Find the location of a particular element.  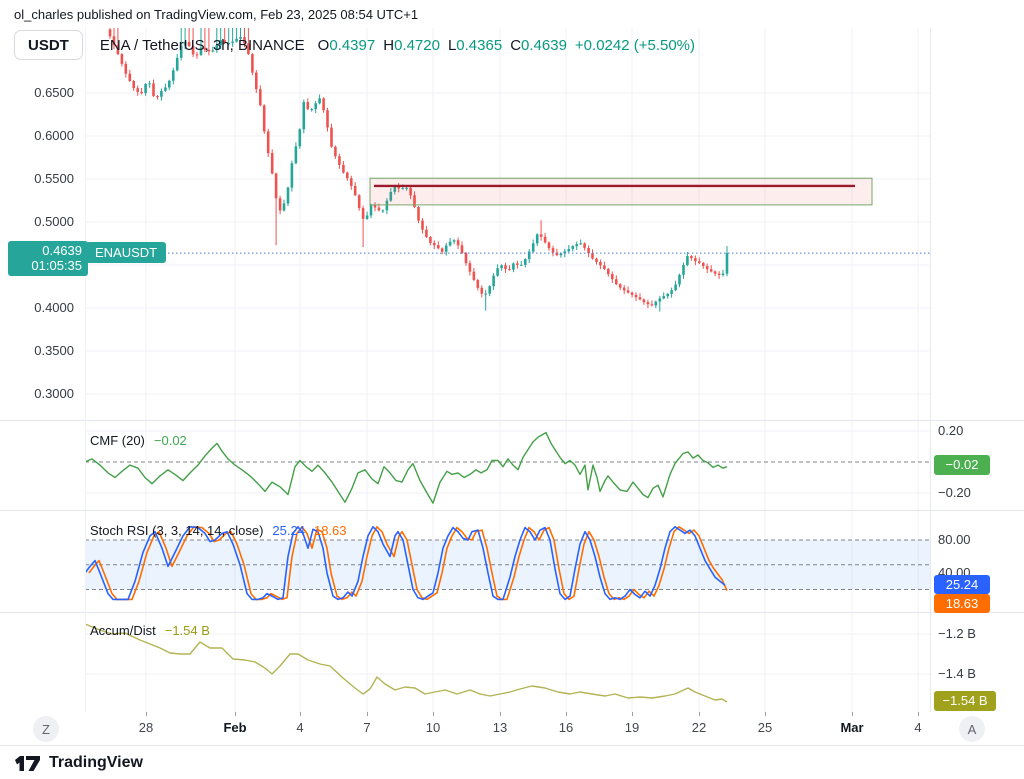

time-tick-label: Feb is located at coordinates (235, 727).